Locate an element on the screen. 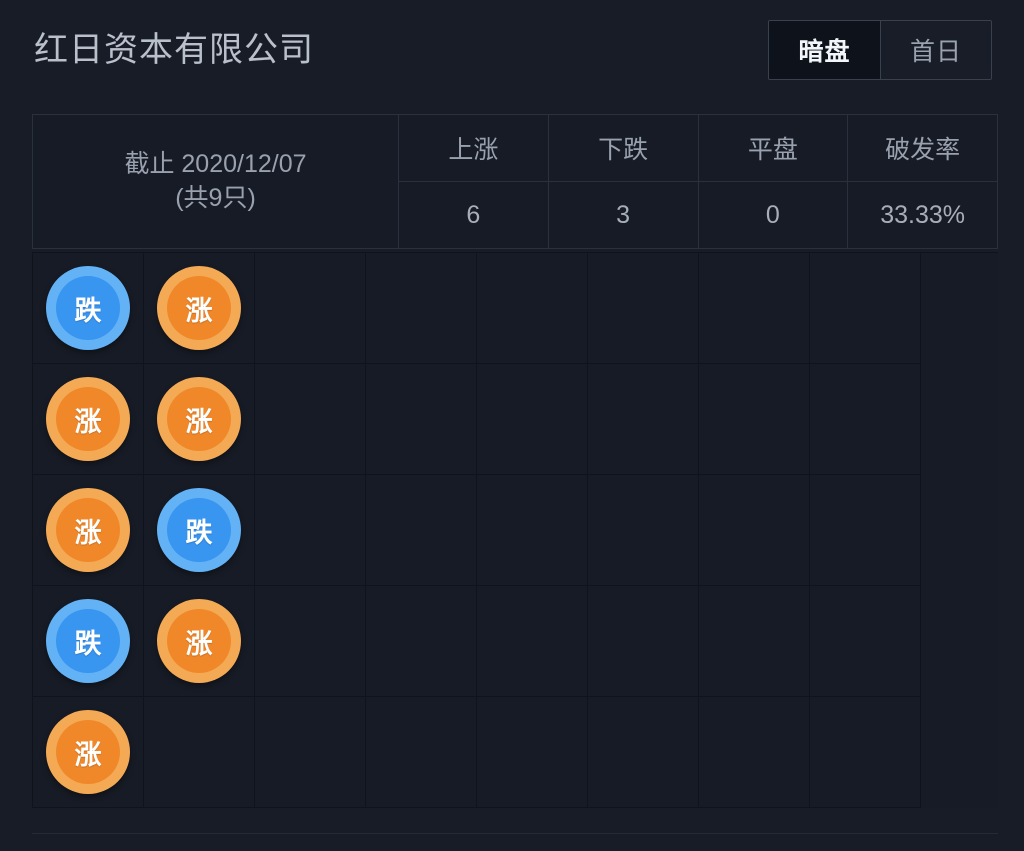  stat-value-up: 6 is located at coordinates (473, 214).